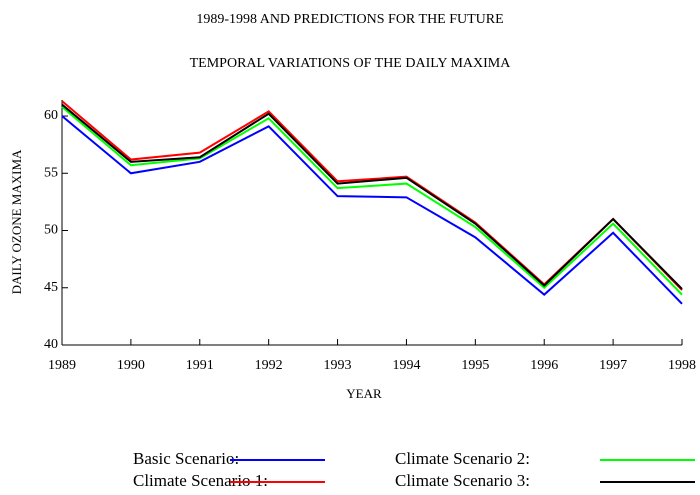 The image size is (700, 495). I want to click on x-tick-label: 1993, so click(338, 365).